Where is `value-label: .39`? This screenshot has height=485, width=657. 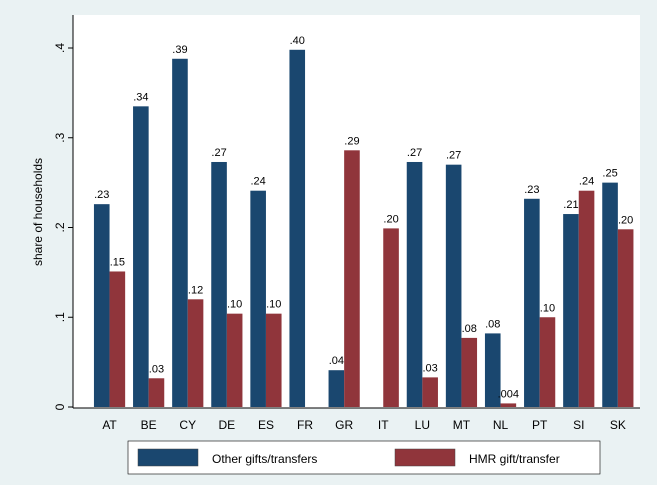
value-label: .39 is located at coordinates (179, 50).